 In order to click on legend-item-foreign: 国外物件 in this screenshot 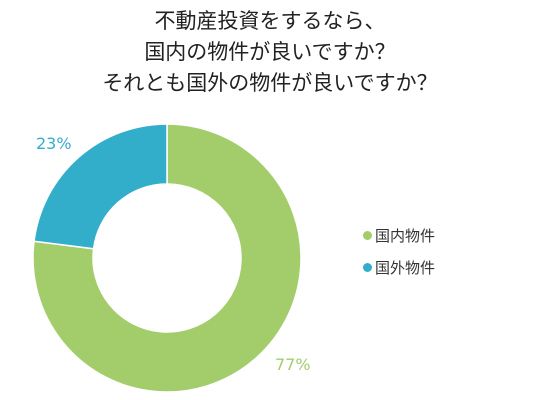, I will do `click(399, 267)`.